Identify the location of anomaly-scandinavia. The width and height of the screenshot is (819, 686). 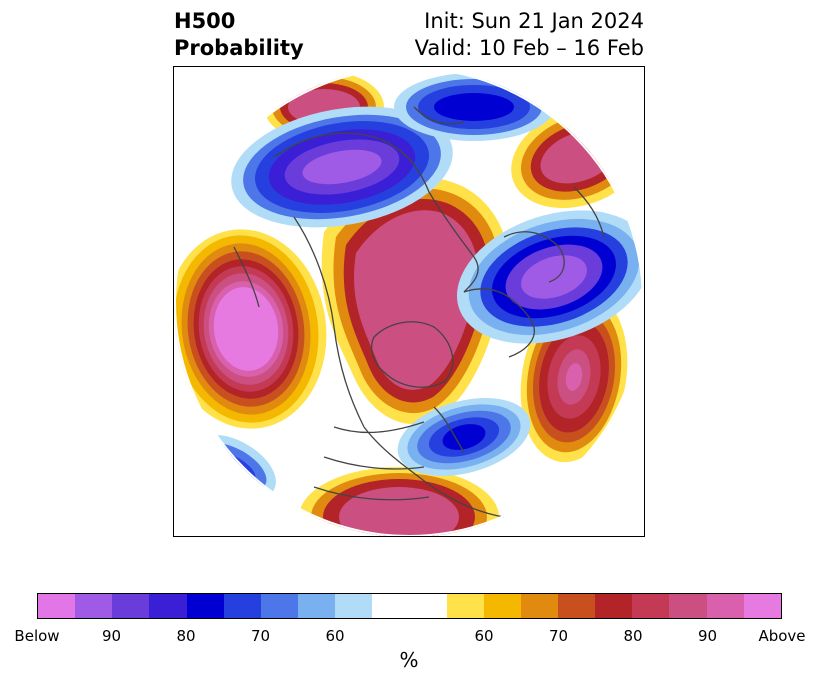
(550, 277).